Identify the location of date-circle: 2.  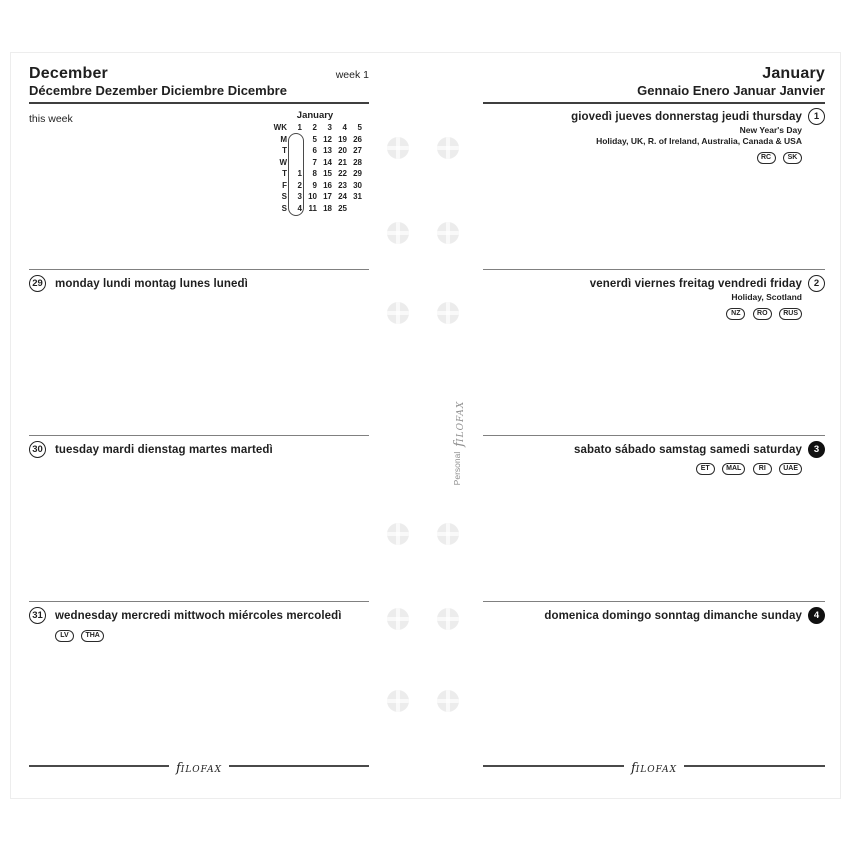
(816, 283).